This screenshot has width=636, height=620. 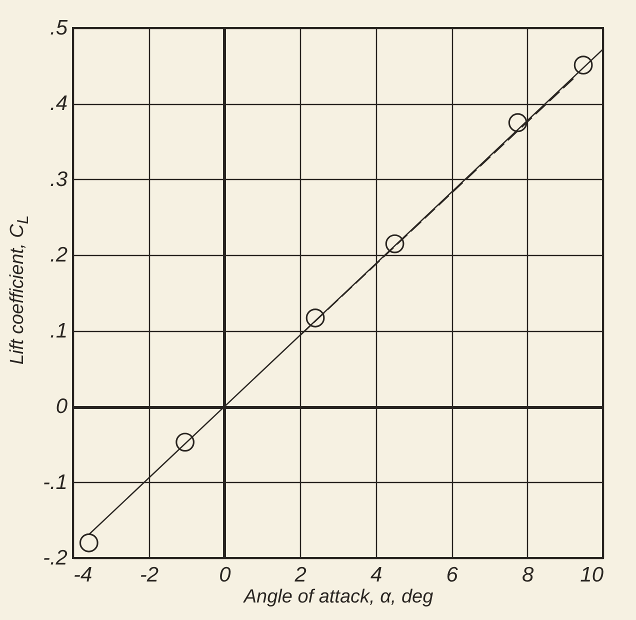 I want to click on x-tick-label: 10, so click(x=592, y=575).